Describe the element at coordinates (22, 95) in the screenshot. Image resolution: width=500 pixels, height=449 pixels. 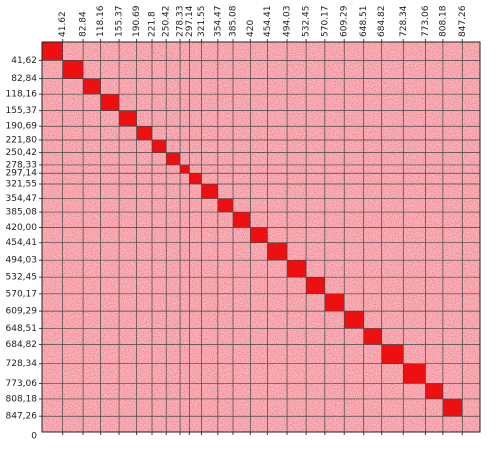
I see `y-tick-label: 118,16` at that location.